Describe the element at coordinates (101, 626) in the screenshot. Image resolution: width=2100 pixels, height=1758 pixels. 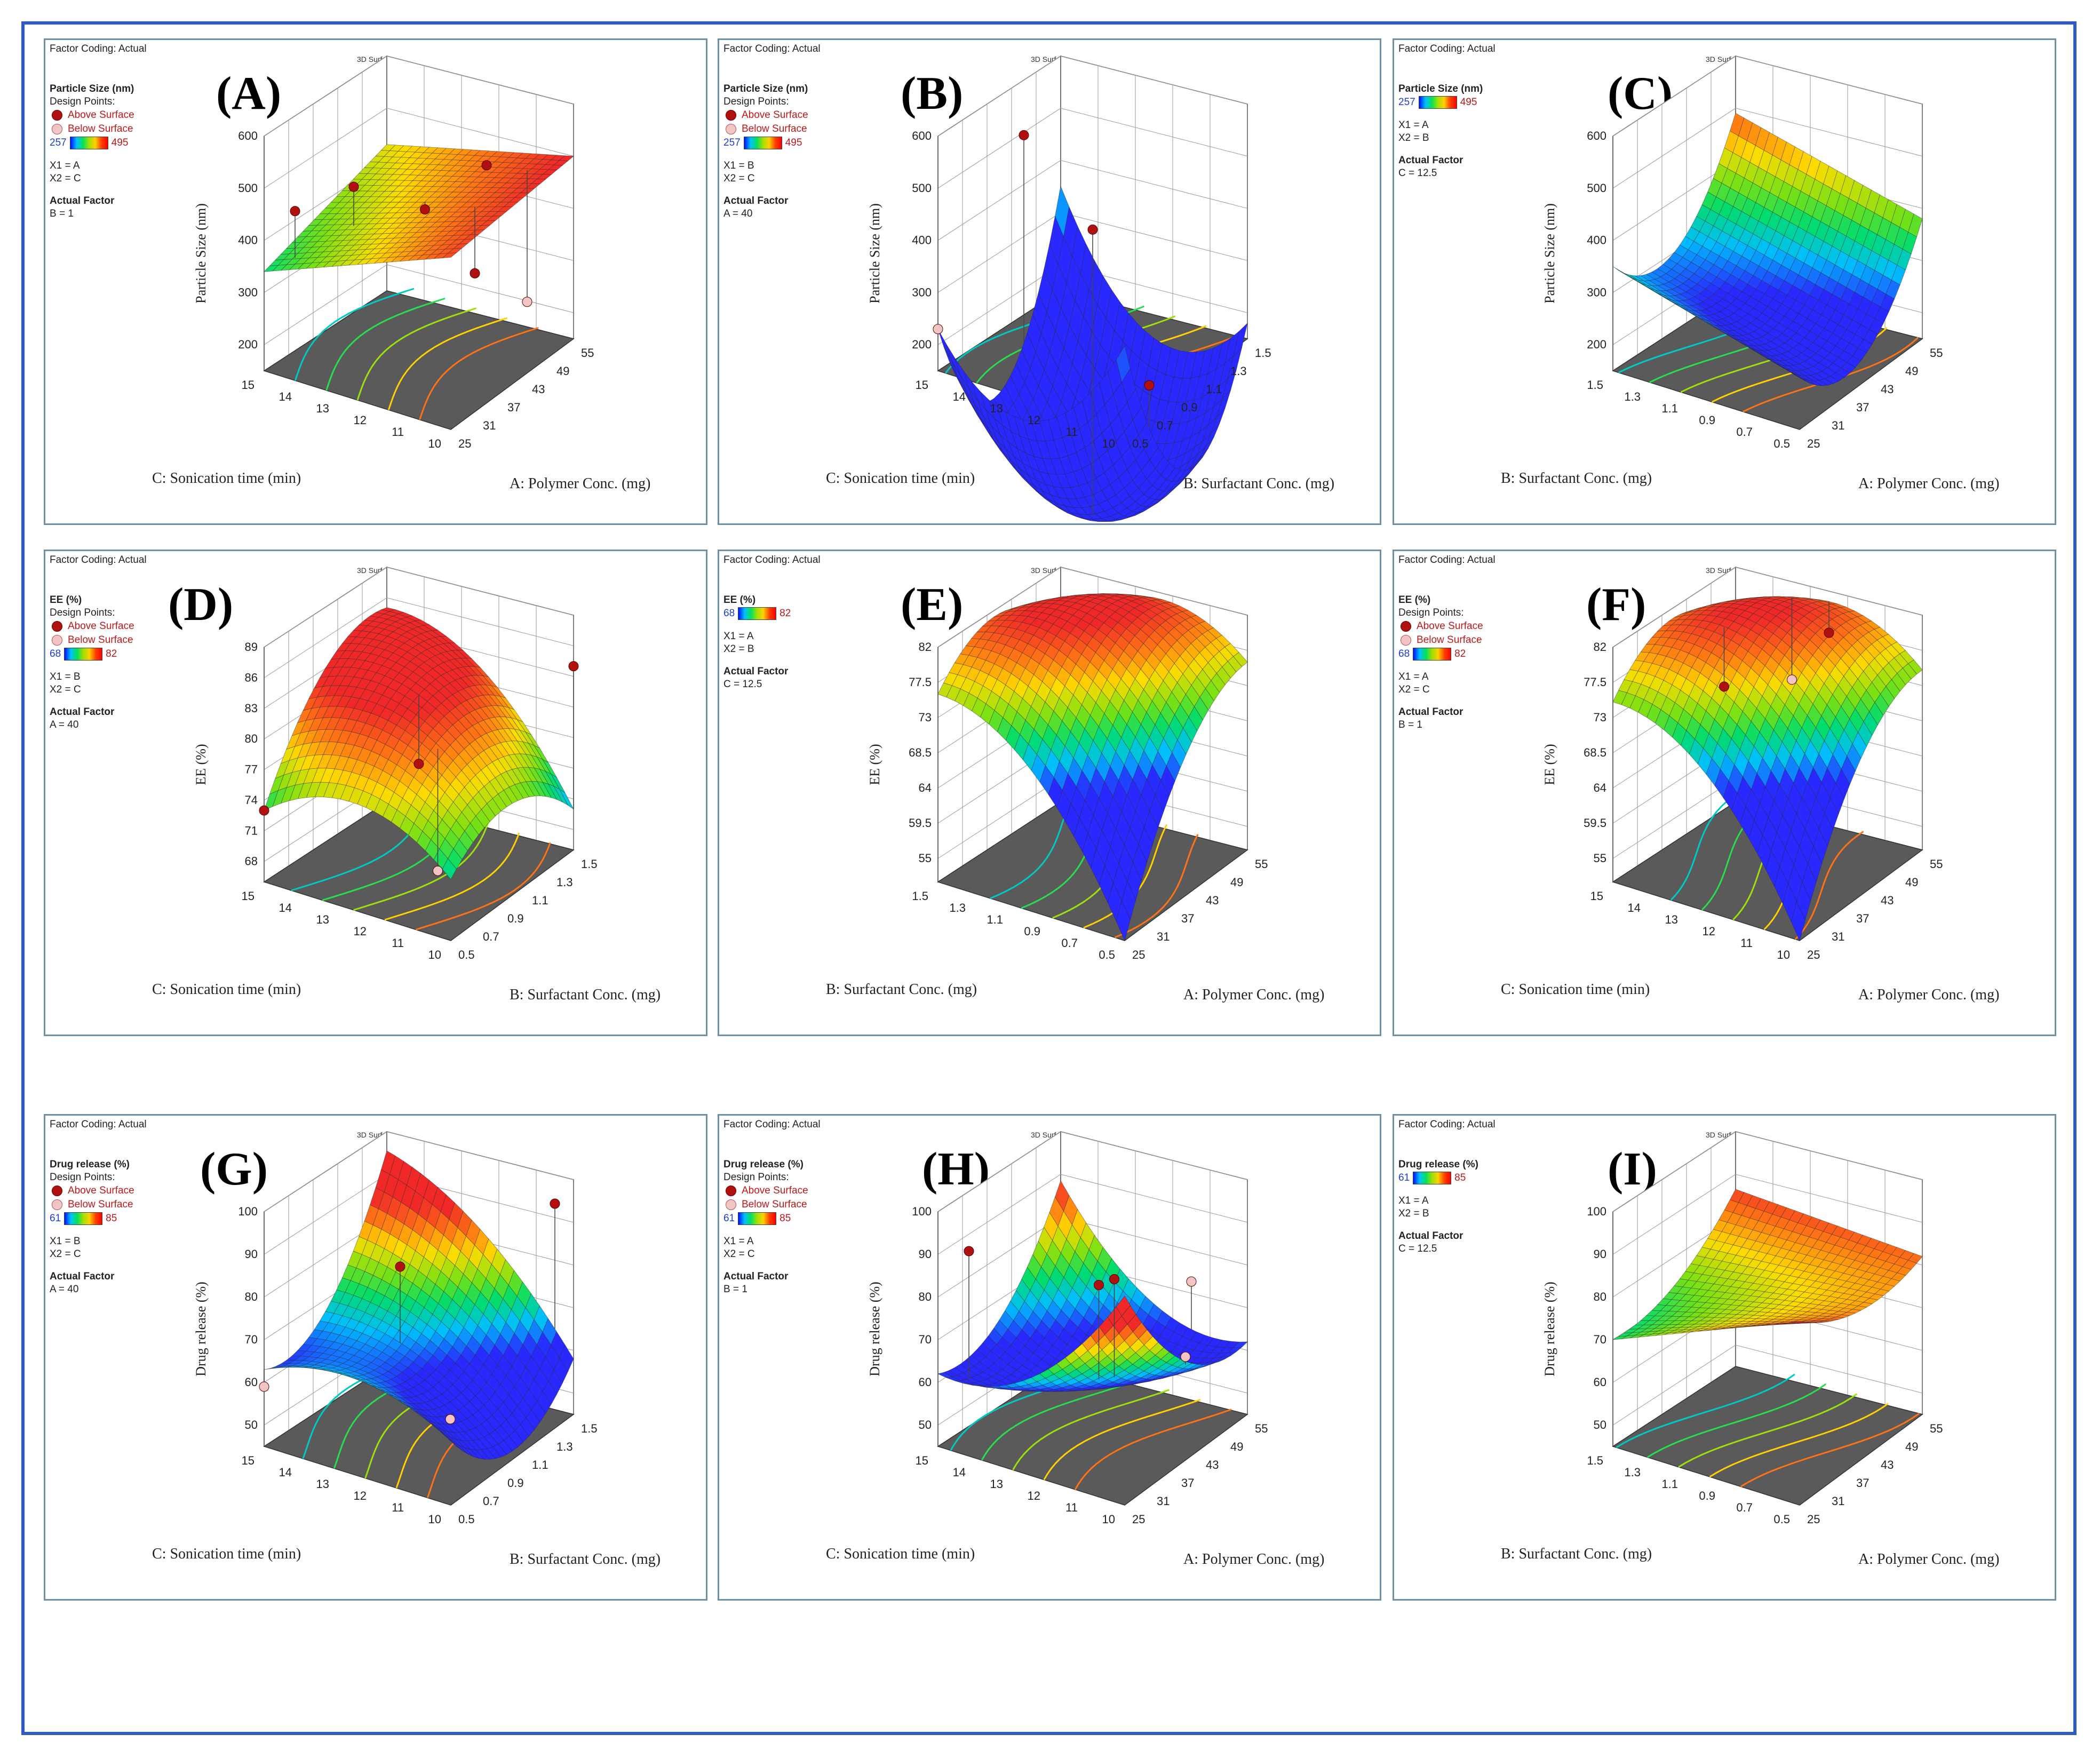
I see `above-surface-label: Above Surface` at that location.